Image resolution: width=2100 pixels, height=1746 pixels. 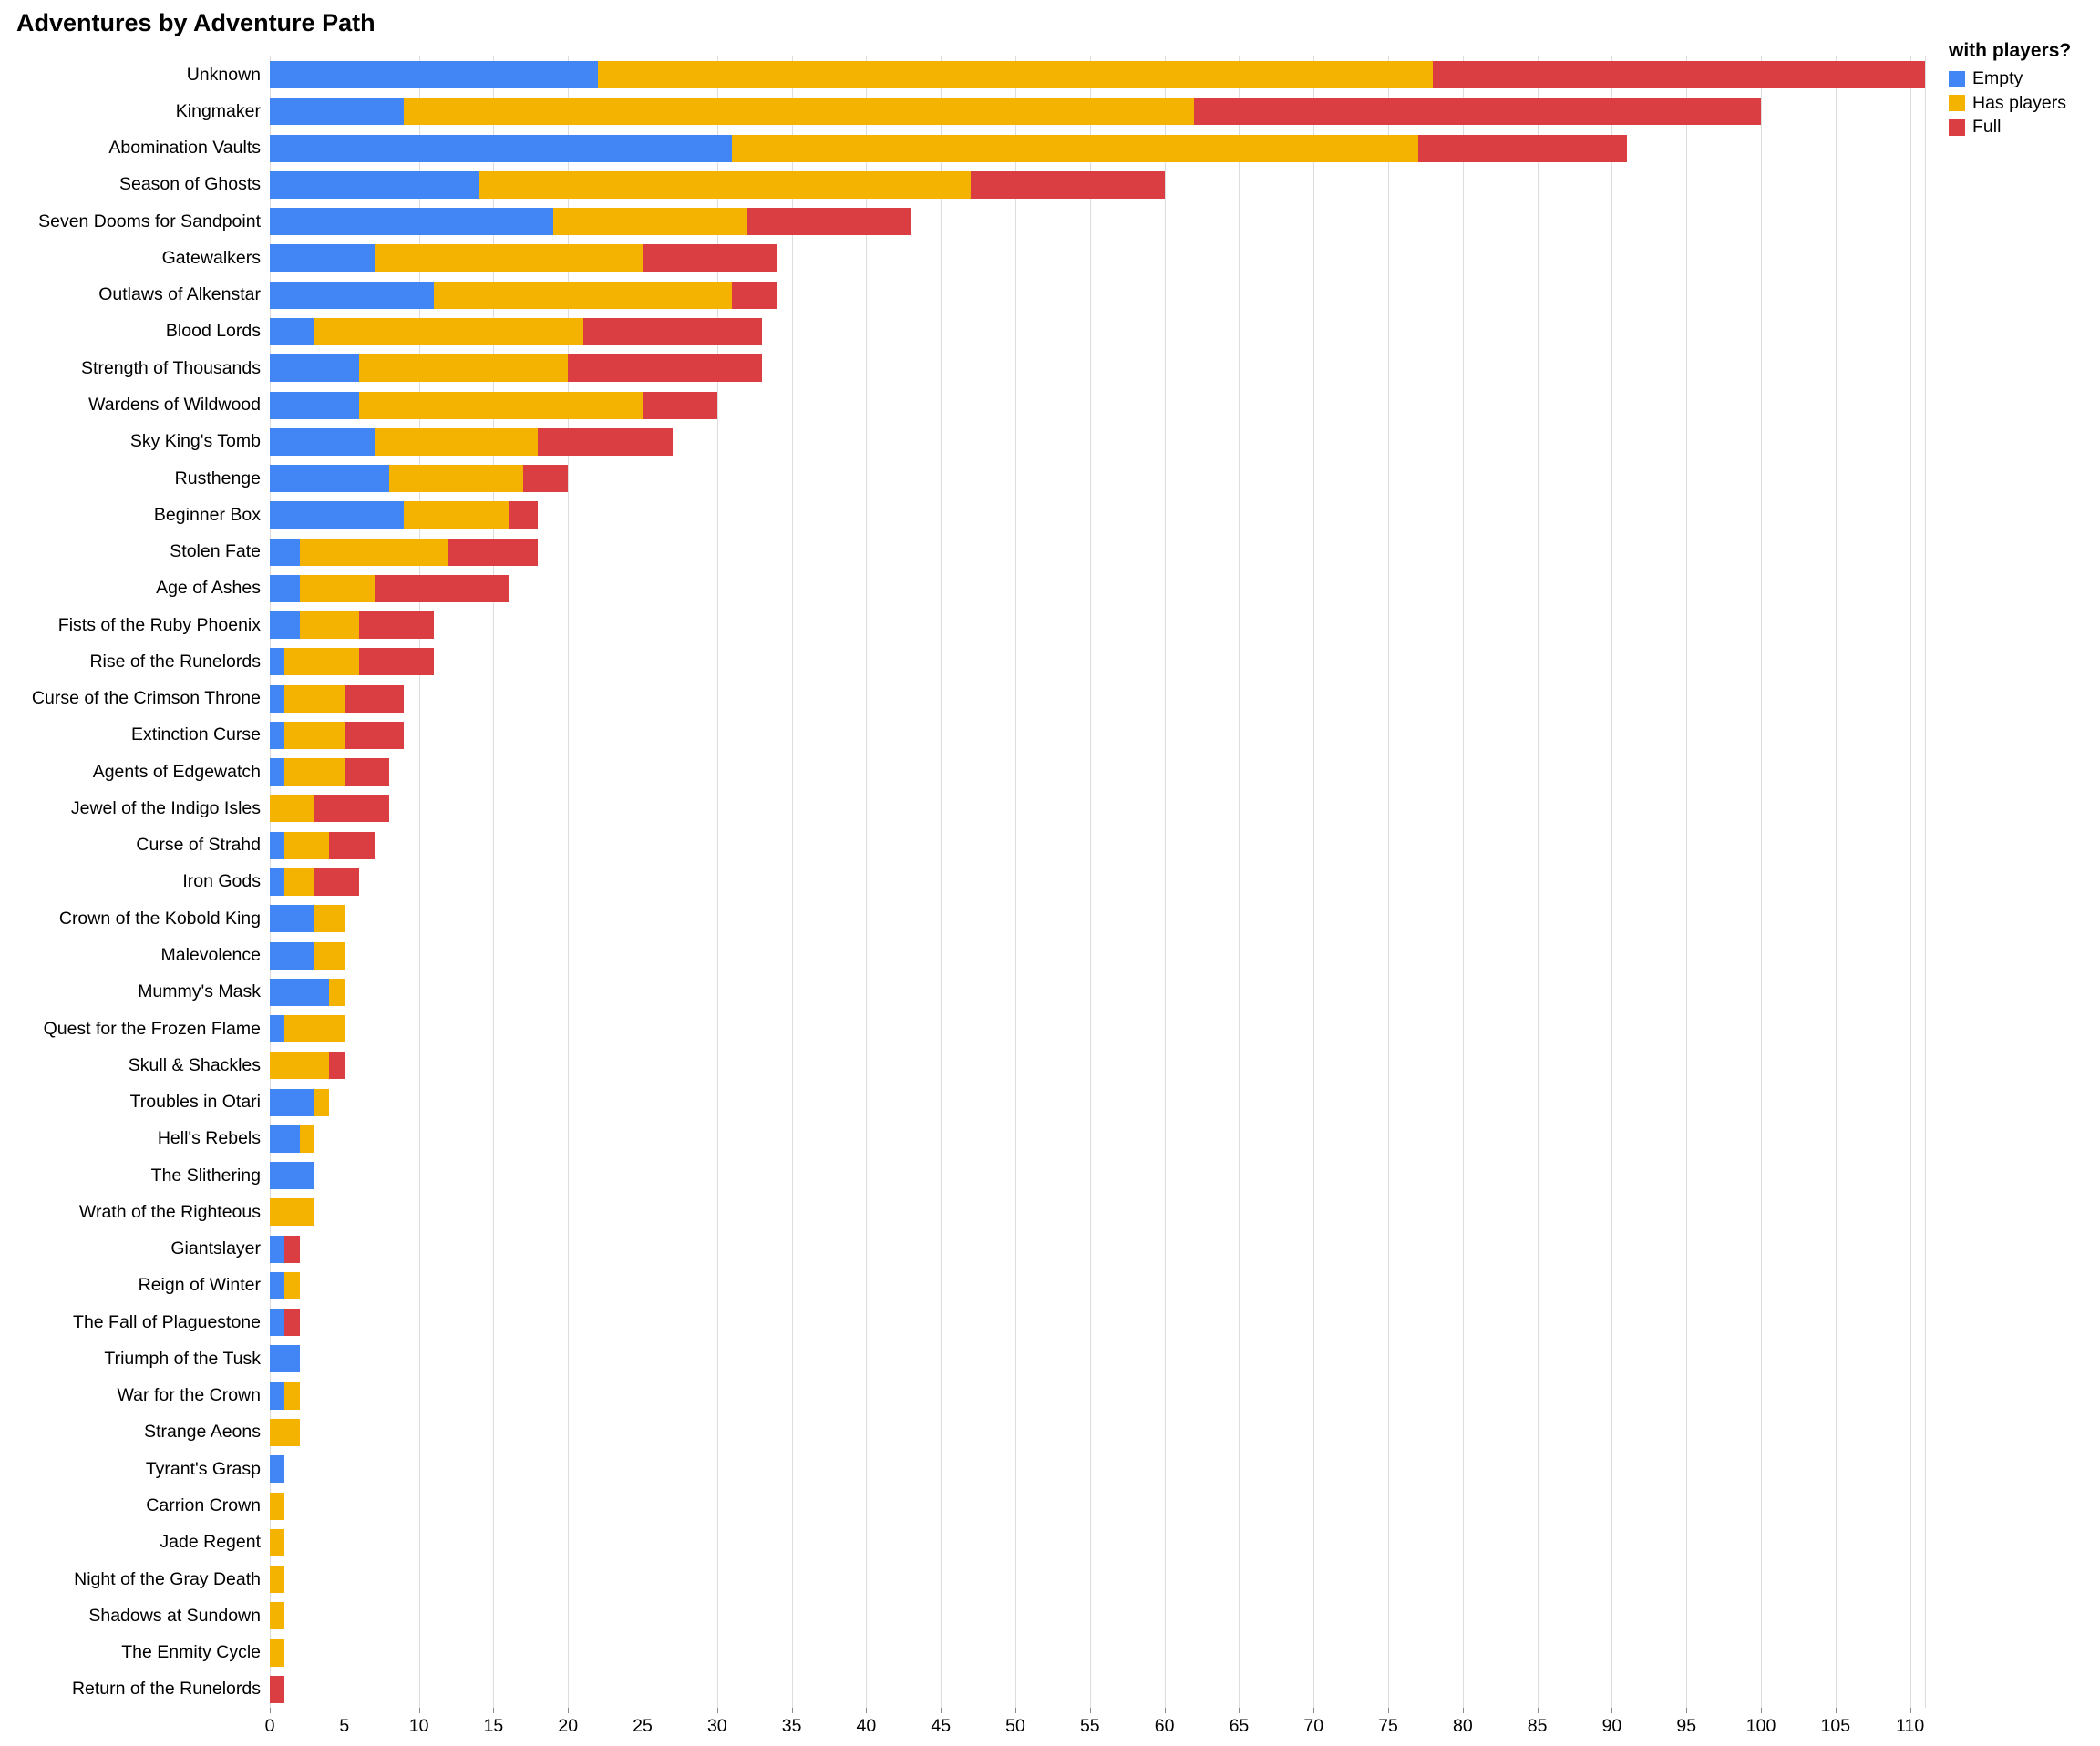 I want to click on x-axis-tick-label: 85, so click(x=1537, y=1726).